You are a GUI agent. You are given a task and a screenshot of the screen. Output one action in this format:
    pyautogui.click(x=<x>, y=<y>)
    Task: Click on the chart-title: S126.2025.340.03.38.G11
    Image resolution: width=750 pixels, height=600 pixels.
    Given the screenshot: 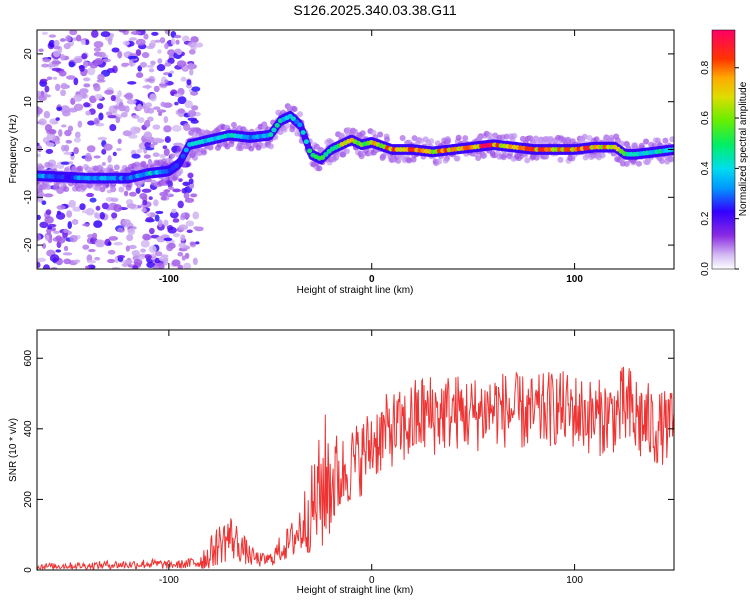 What is the action you would take?
    pyautogui.click(x=374, y=10)
    